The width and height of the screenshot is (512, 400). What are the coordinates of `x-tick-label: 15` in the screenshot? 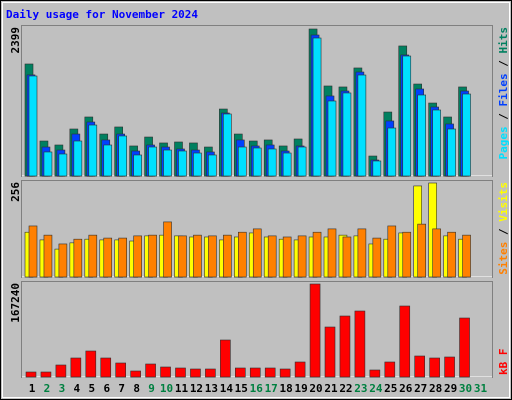 It's located at (241, 388).